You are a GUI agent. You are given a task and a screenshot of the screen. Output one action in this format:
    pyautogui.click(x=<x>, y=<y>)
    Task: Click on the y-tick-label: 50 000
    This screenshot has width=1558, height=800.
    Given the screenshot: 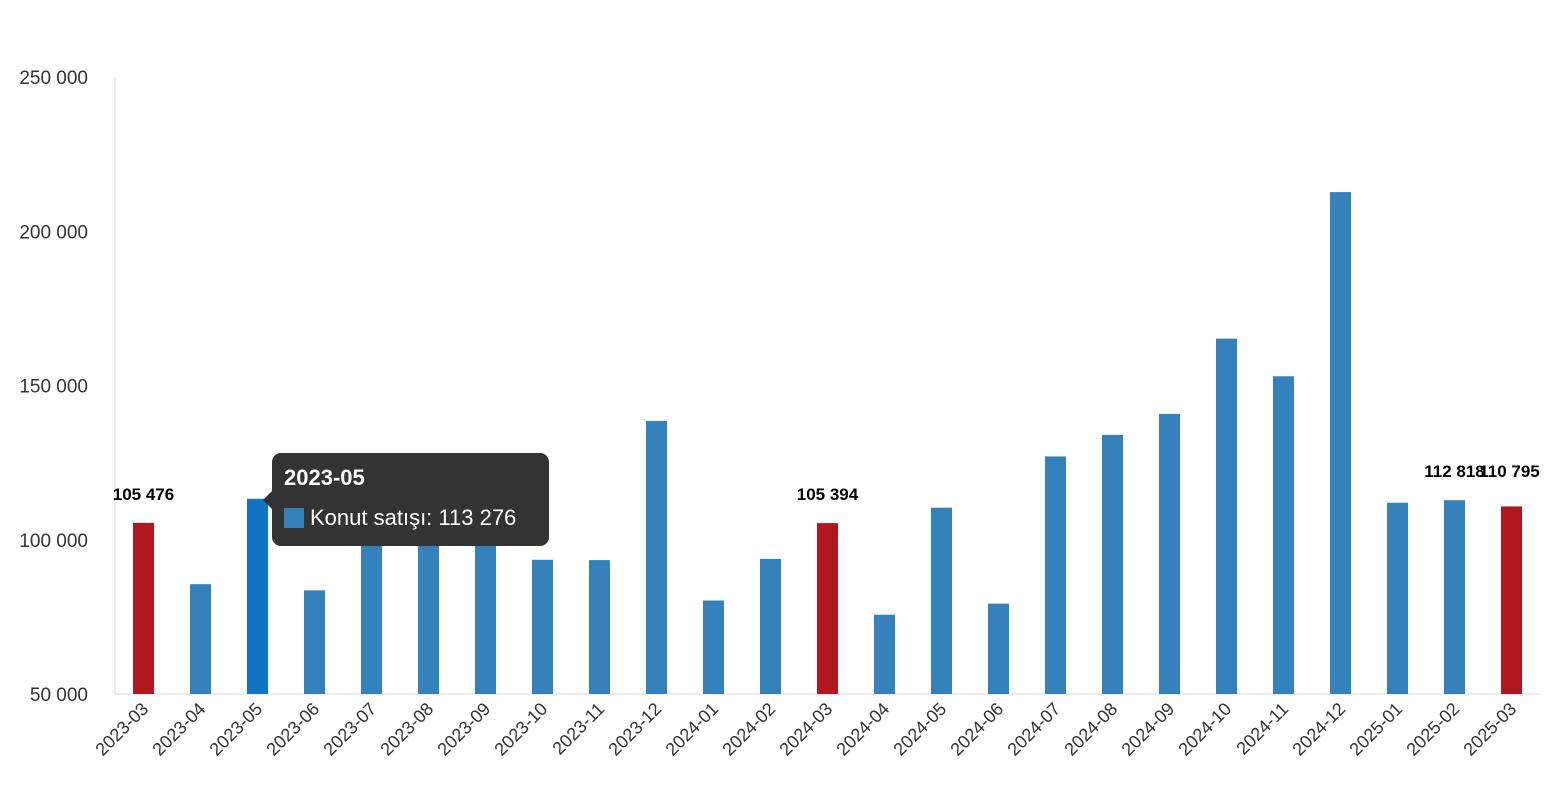 What is the action you would take?
    pyautogui.click(x=59, y=695)
    